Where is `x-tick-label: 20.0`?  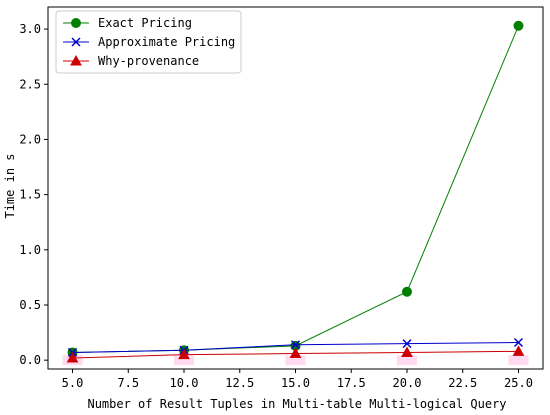 x-tick-label: 20.0 is located at coordinates (407, 383).